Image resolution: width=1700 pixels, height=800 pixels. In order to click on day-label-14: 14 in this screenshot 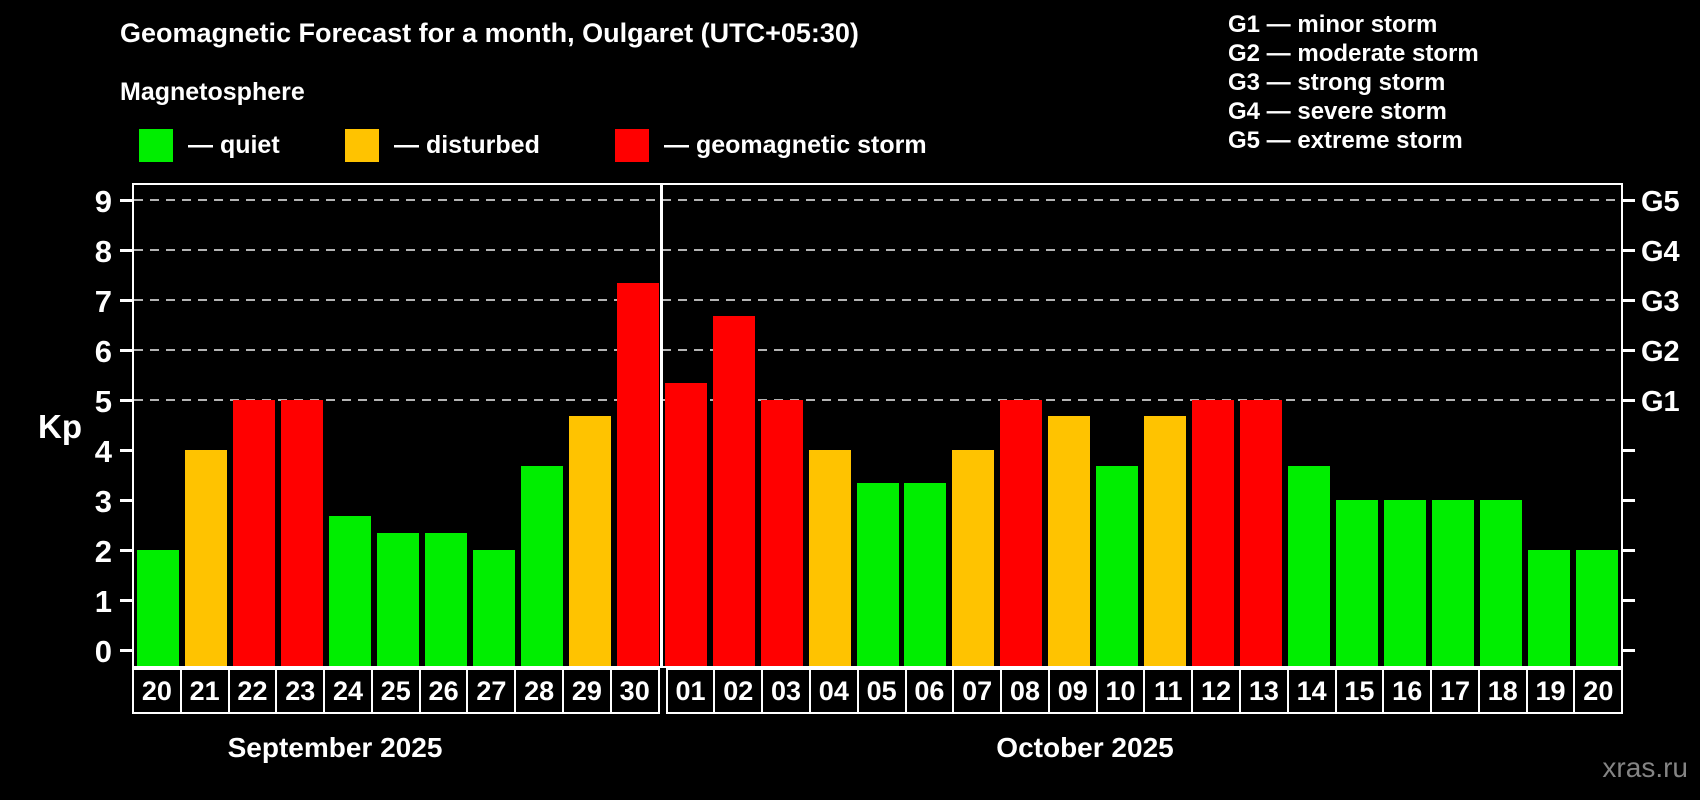, I will do `click(1311, 691)`.